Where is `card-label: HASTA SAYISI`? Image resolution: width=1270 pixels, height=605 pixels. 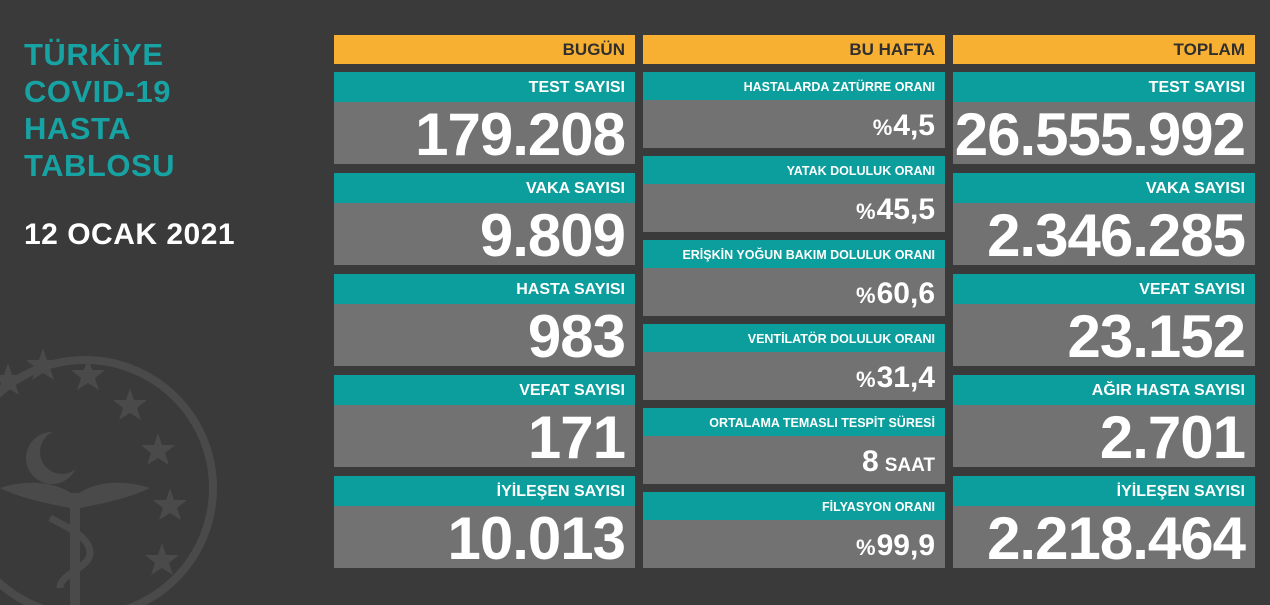 card-label: HASTA SAYISI is located at coordinates (484, 289).